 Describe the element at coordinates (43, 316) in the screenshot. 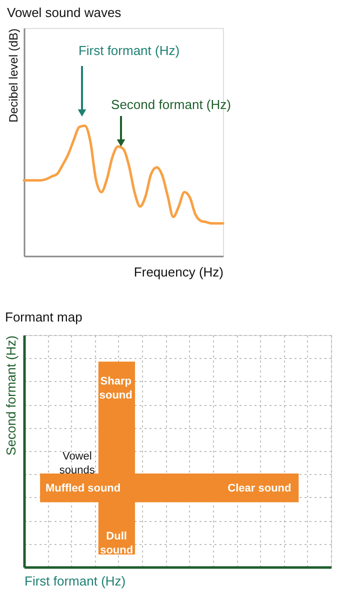

I see `text: Formant map` at that location.